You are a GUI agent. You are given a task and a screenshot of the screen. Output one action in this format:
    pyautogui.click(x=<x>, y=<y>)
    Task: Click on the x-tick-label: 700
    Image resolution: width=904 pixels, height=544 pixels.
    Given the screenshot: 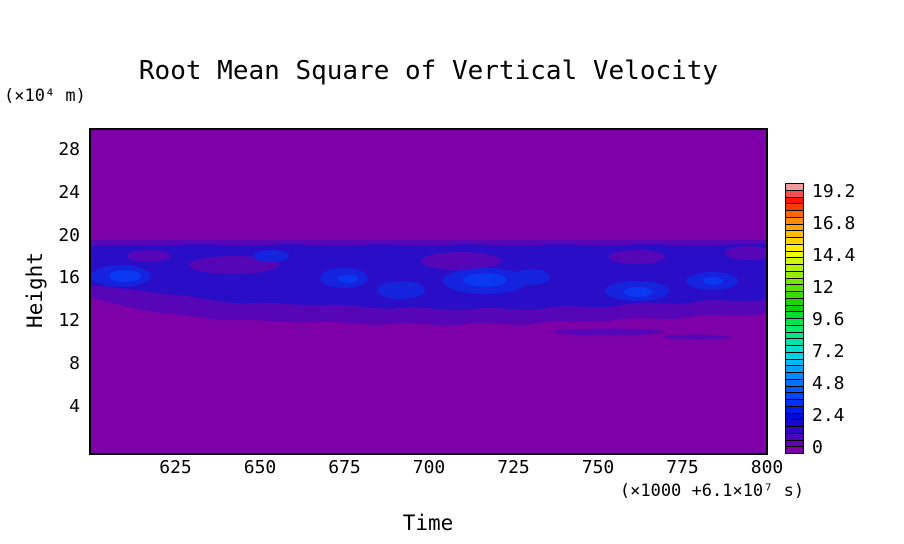 What is the action you would take?
    pyautogui.click(x=429, y=467)
    